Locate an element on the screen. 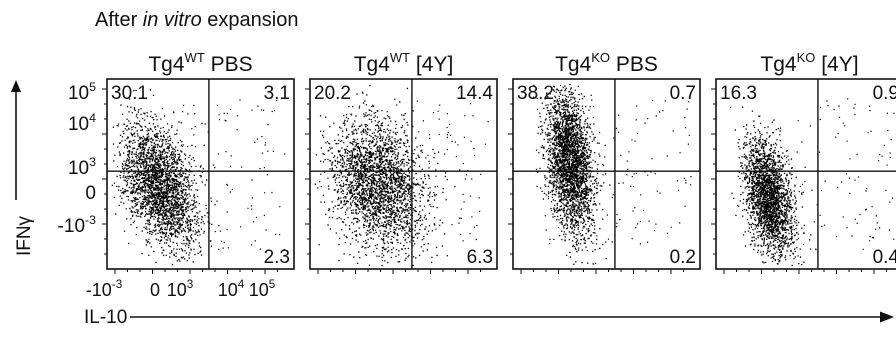 The width and height of the screenshot is (896, 337). x-tick-label: 10³ is located at coordinates (180, 289).